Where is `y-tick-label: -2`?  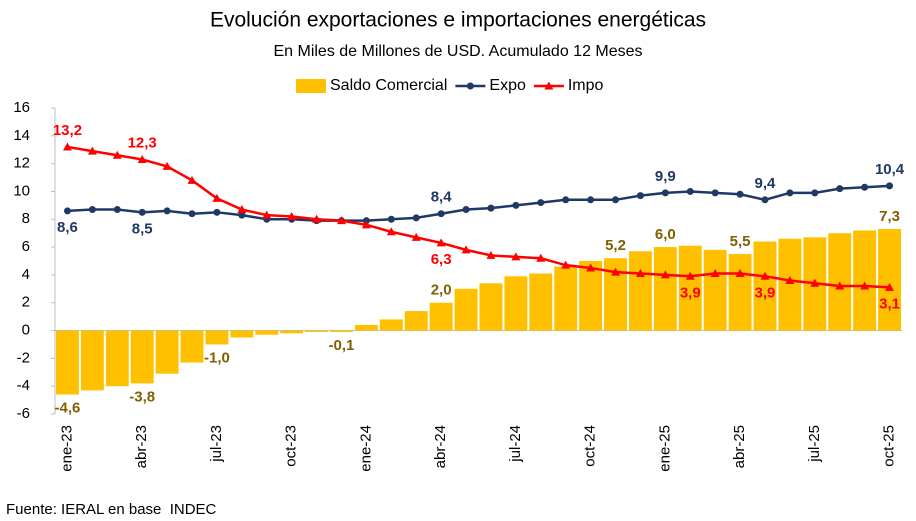
y-tick-label: -2 is located at coordinates (23, 357).